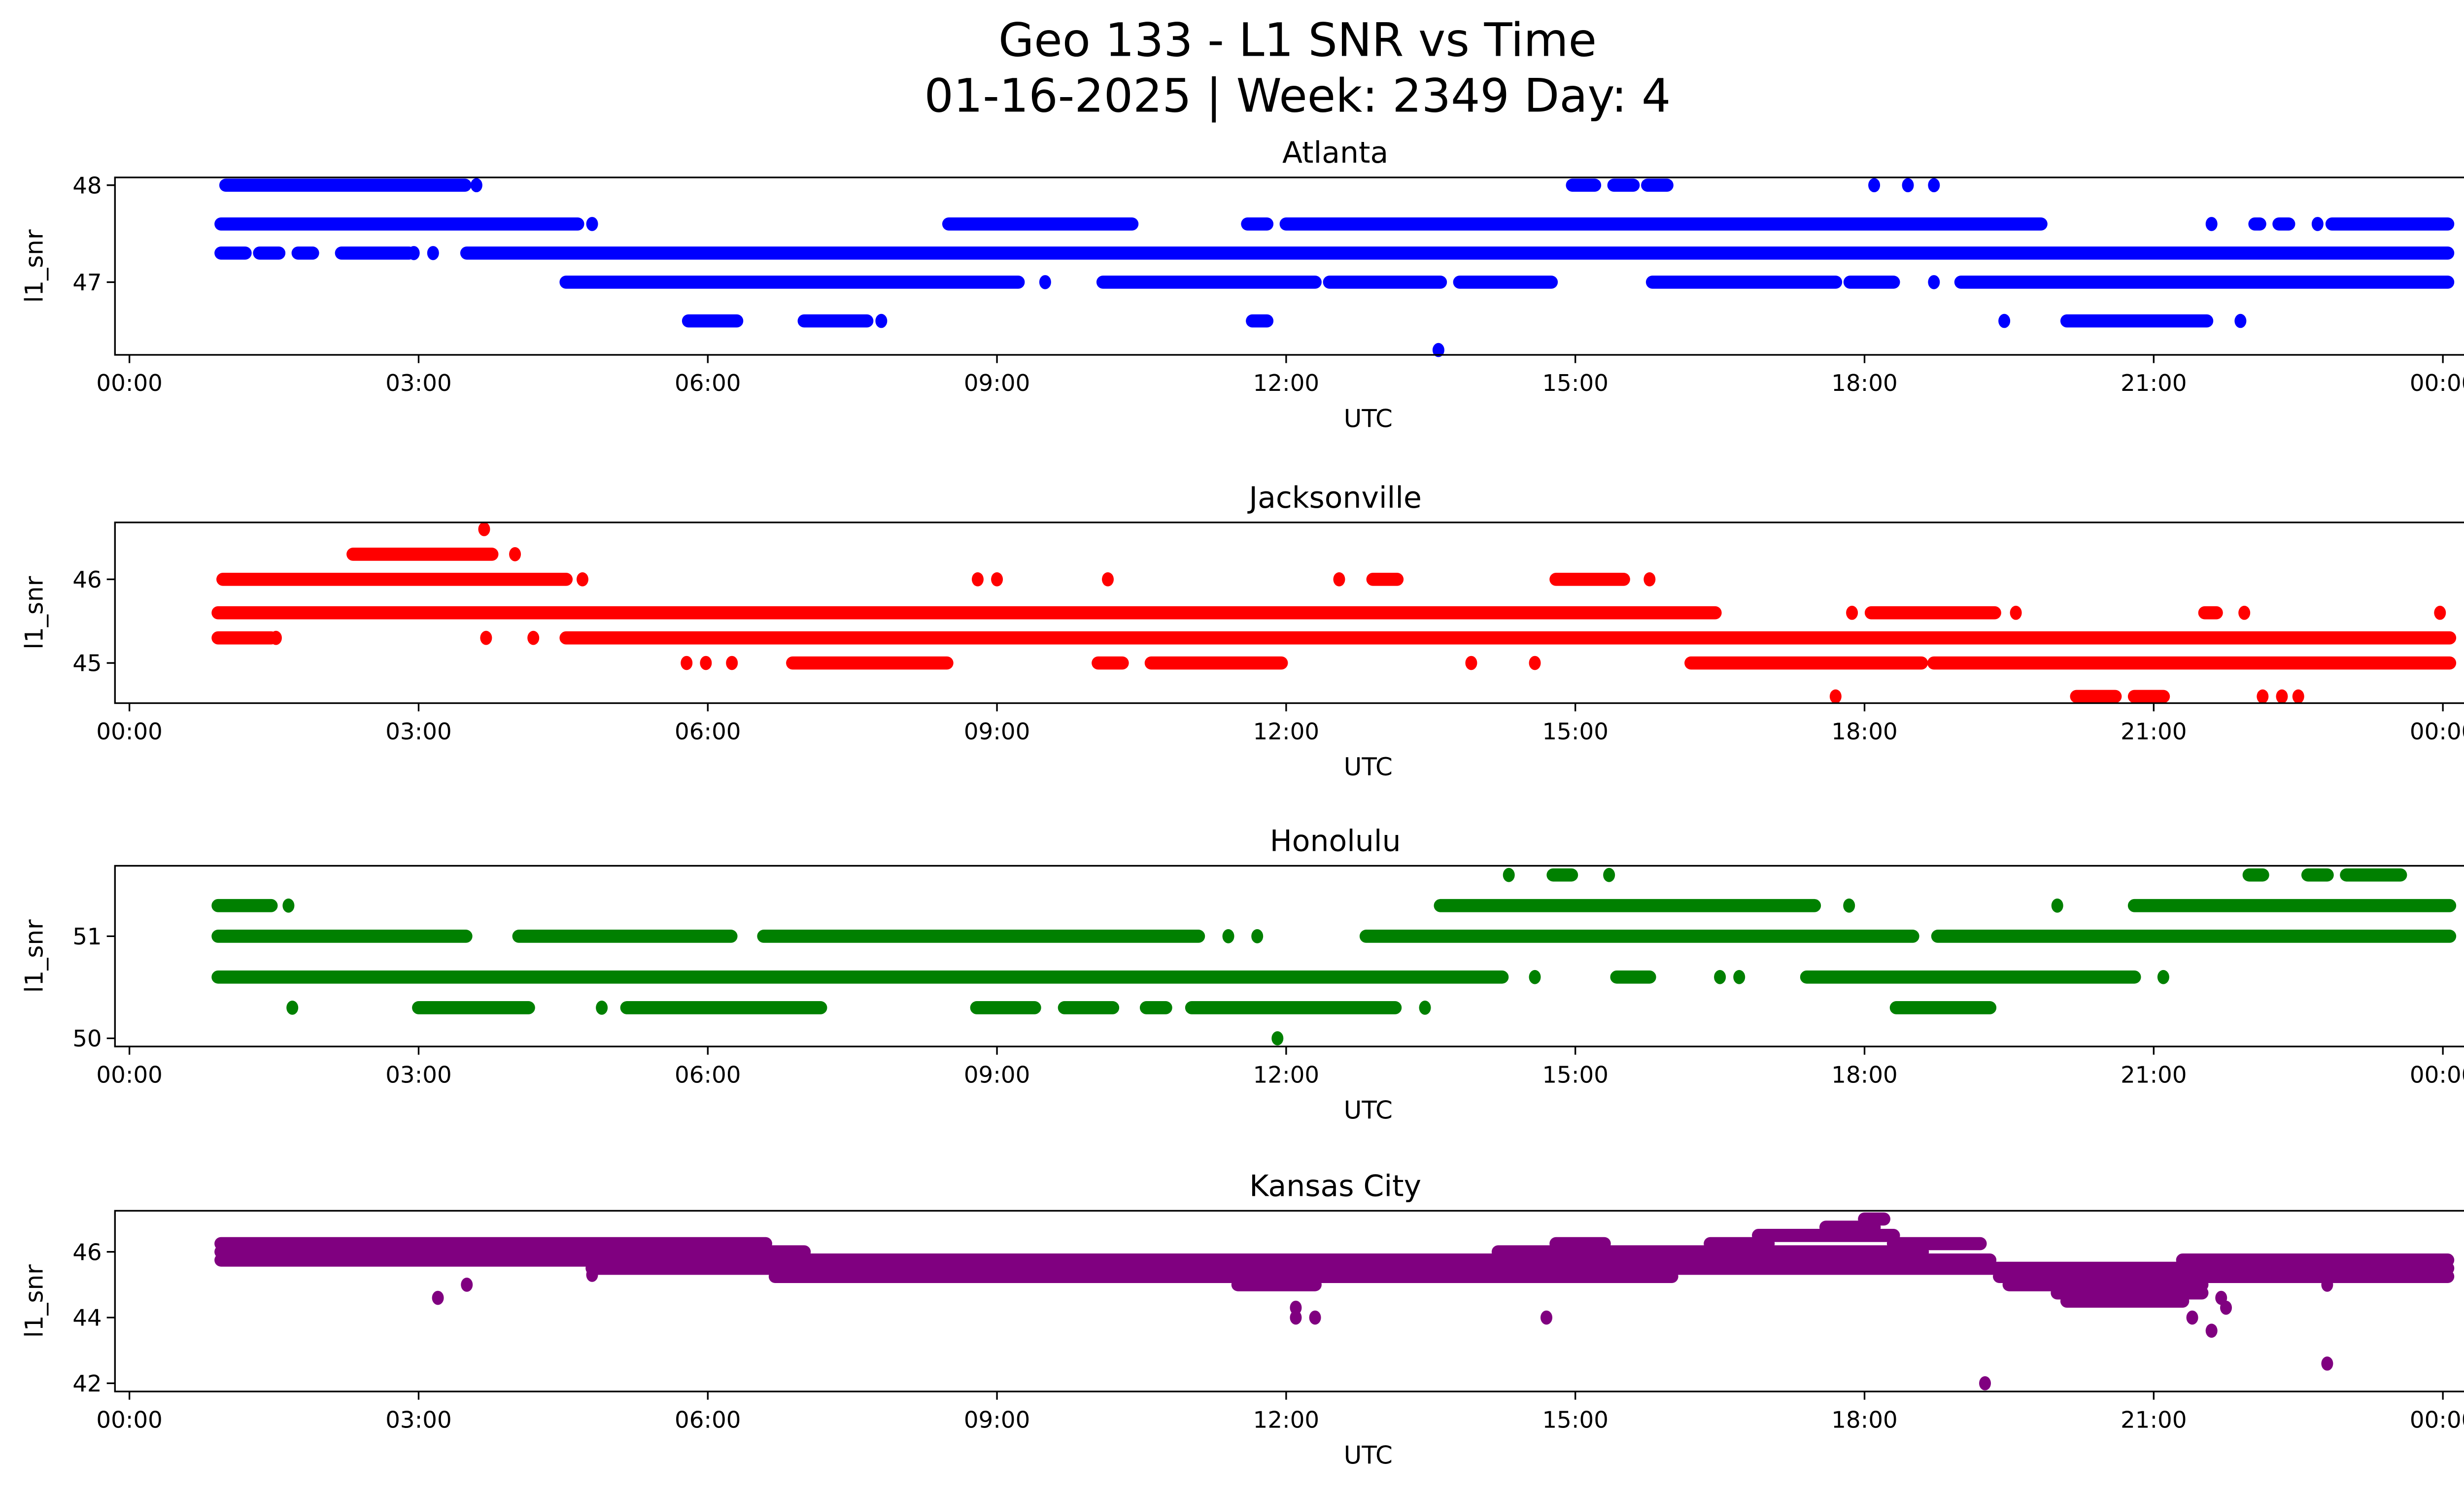  Describe the element at coordinates (87, 1039) in the screenshot. I see `y-tick-label: 50` at that location.